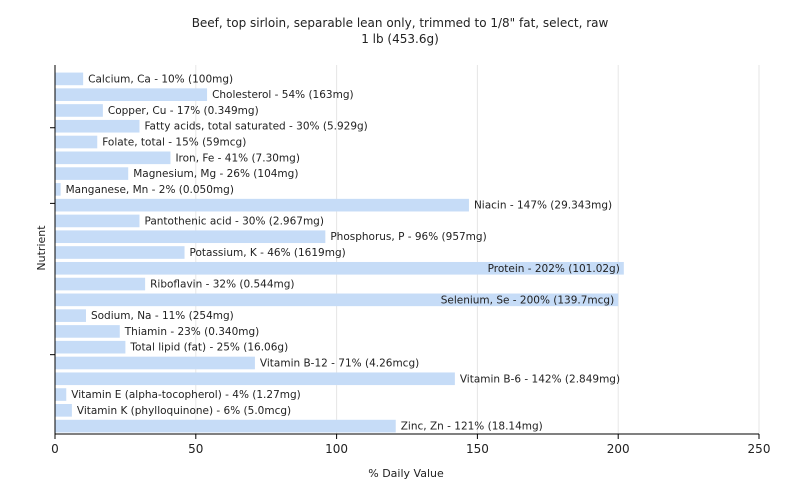 This screenshot has height=500, width=800. I want to click on bar-label: Zinc, Zn - 121% (18.14mg), so click(472, 427).